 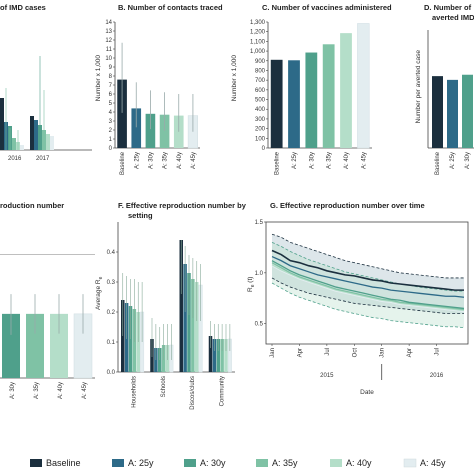 I want to click on legend-label: A: 40y, so click(x=359, y=463).